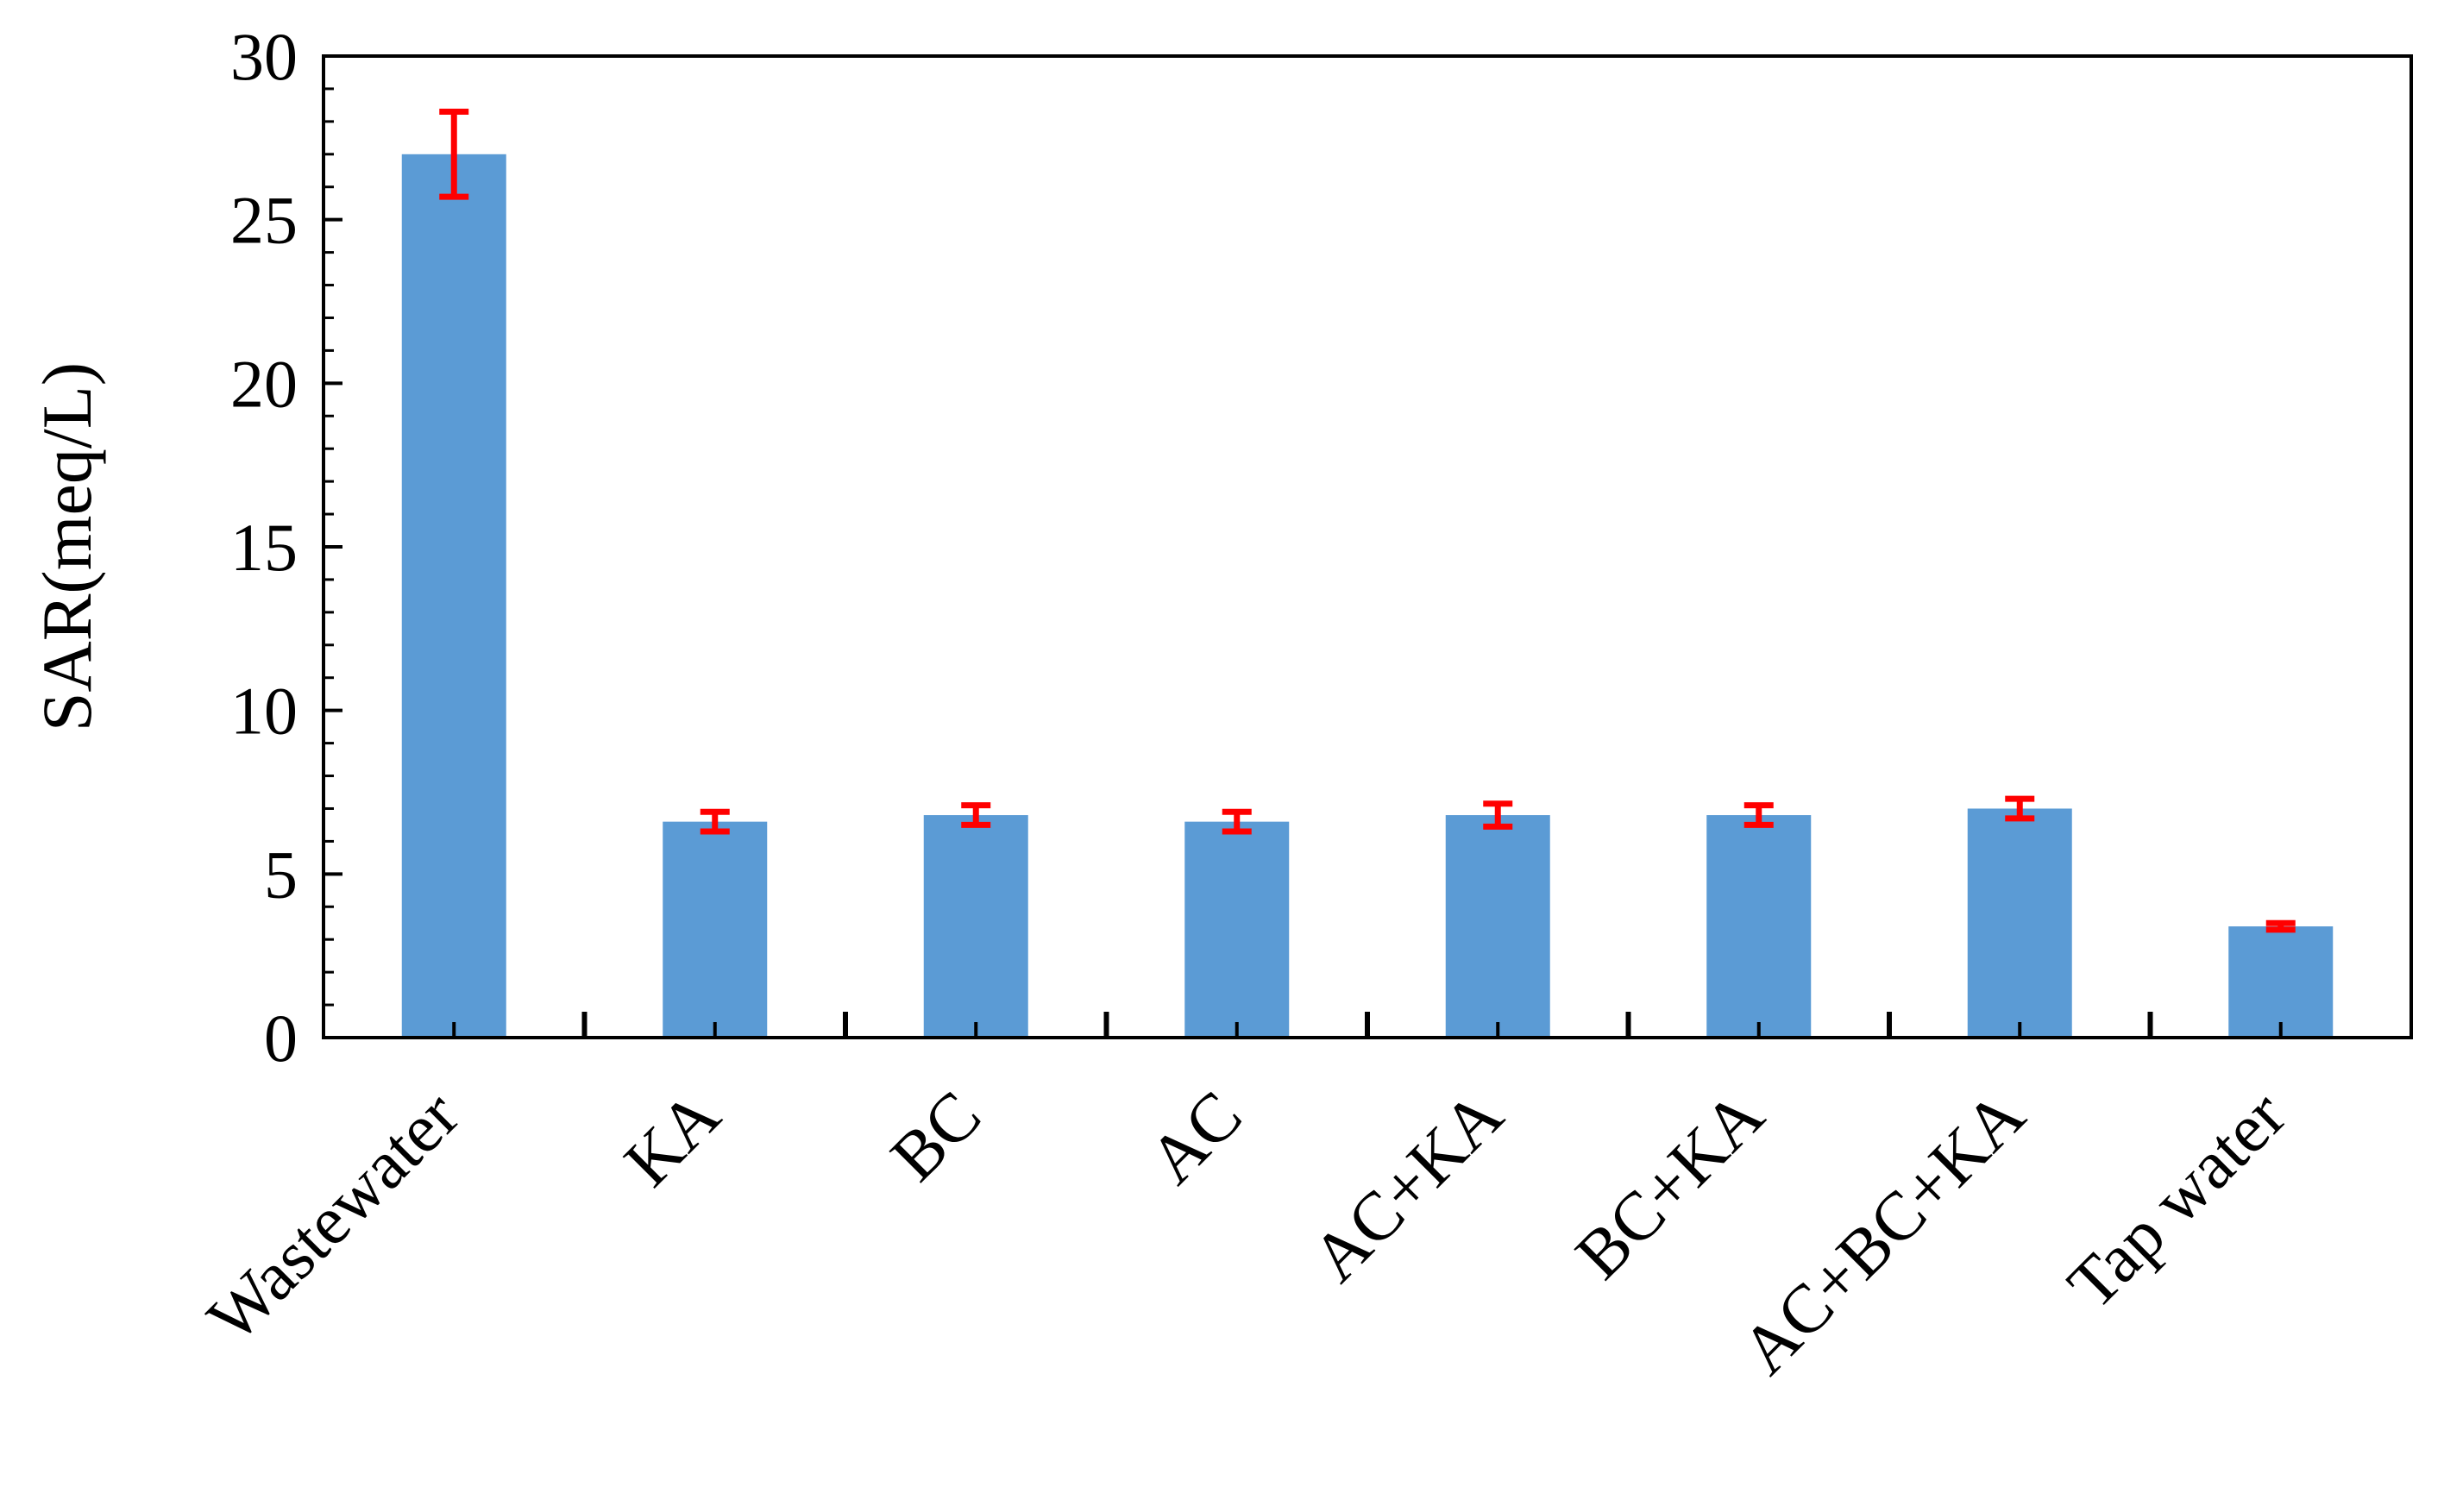  What do you see at coordinates (264, 547) in the screenshot?
I see `y-tick-label-3: 15` at bounding box center [264, 547].